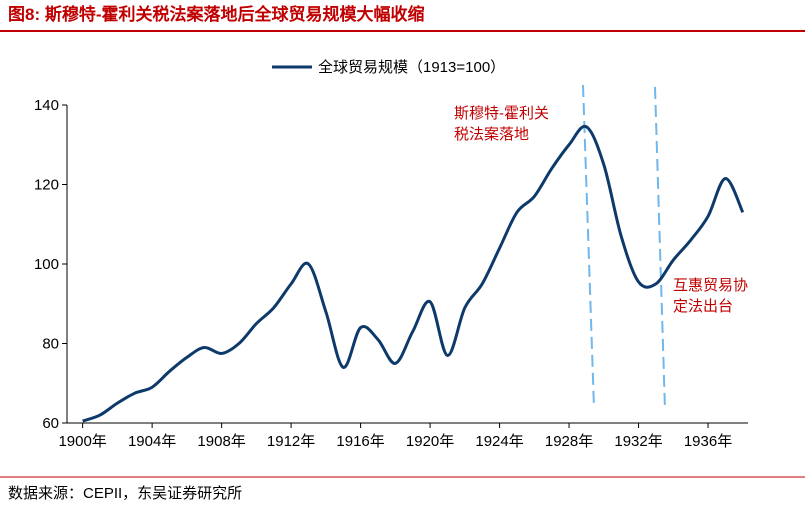 The width and height of the screenshot is (805, 512). What do you see at coordinates (82, 441) in the screenshot?
I see `x-tick-label: 1900年` at bounding box center [82, 441].